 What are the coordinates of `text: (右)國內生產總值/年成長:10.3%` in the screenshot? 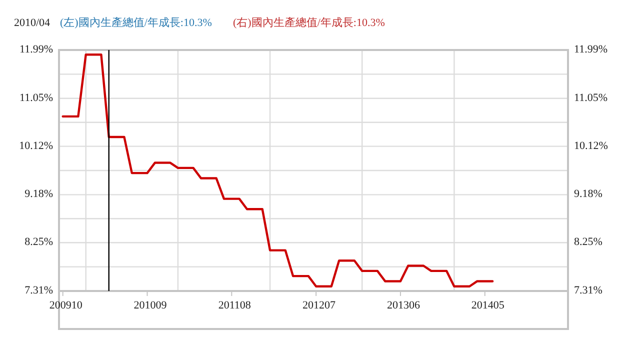 It's located at (309, 22).